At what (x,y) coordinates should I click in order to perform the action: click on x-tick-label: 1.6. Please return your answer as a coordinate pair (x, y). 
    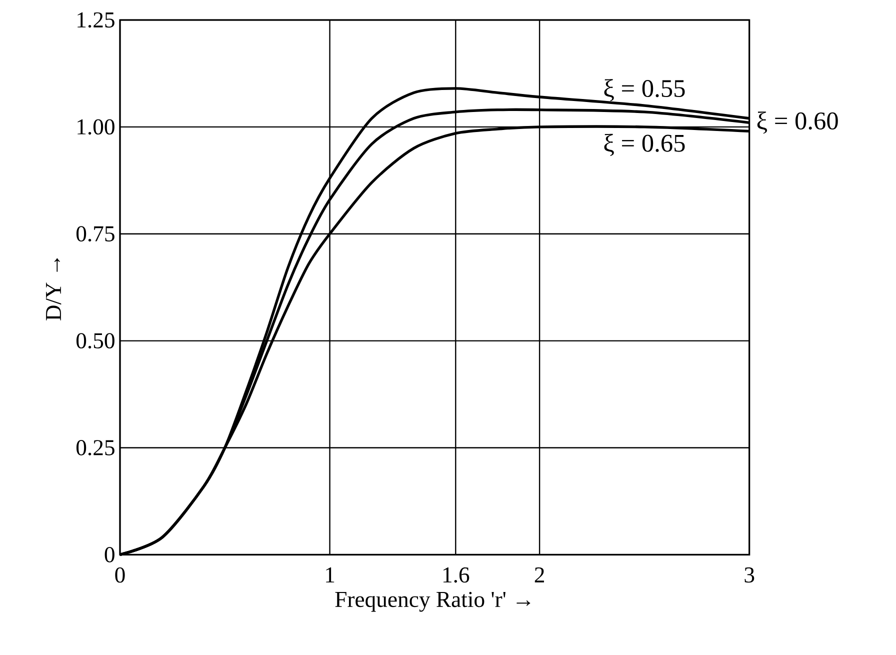
    Looking at the image, I should click on (456, 575).